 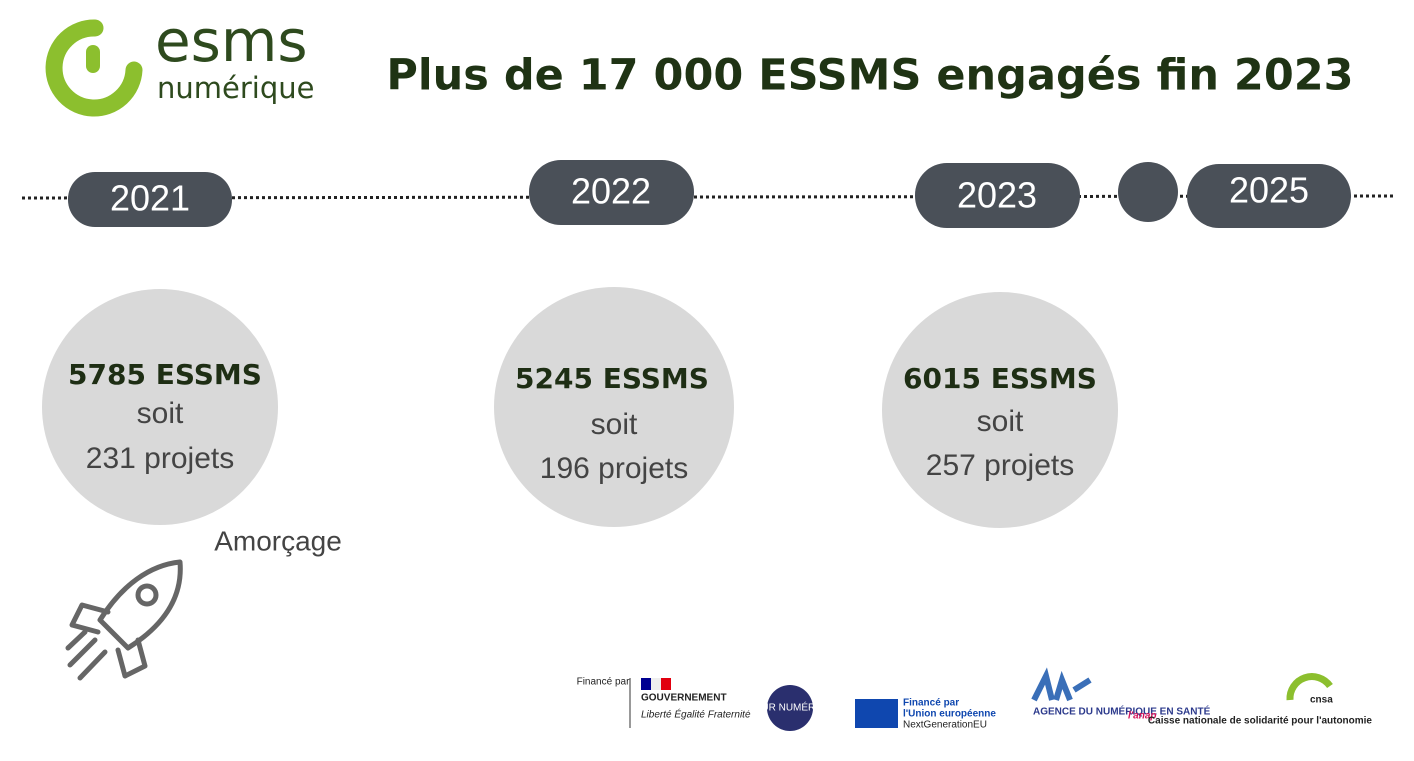 What do you see at coordinates (160, 458) in the screenshot?
I see `projets: 231 projets` at bounding box center [160, 458].